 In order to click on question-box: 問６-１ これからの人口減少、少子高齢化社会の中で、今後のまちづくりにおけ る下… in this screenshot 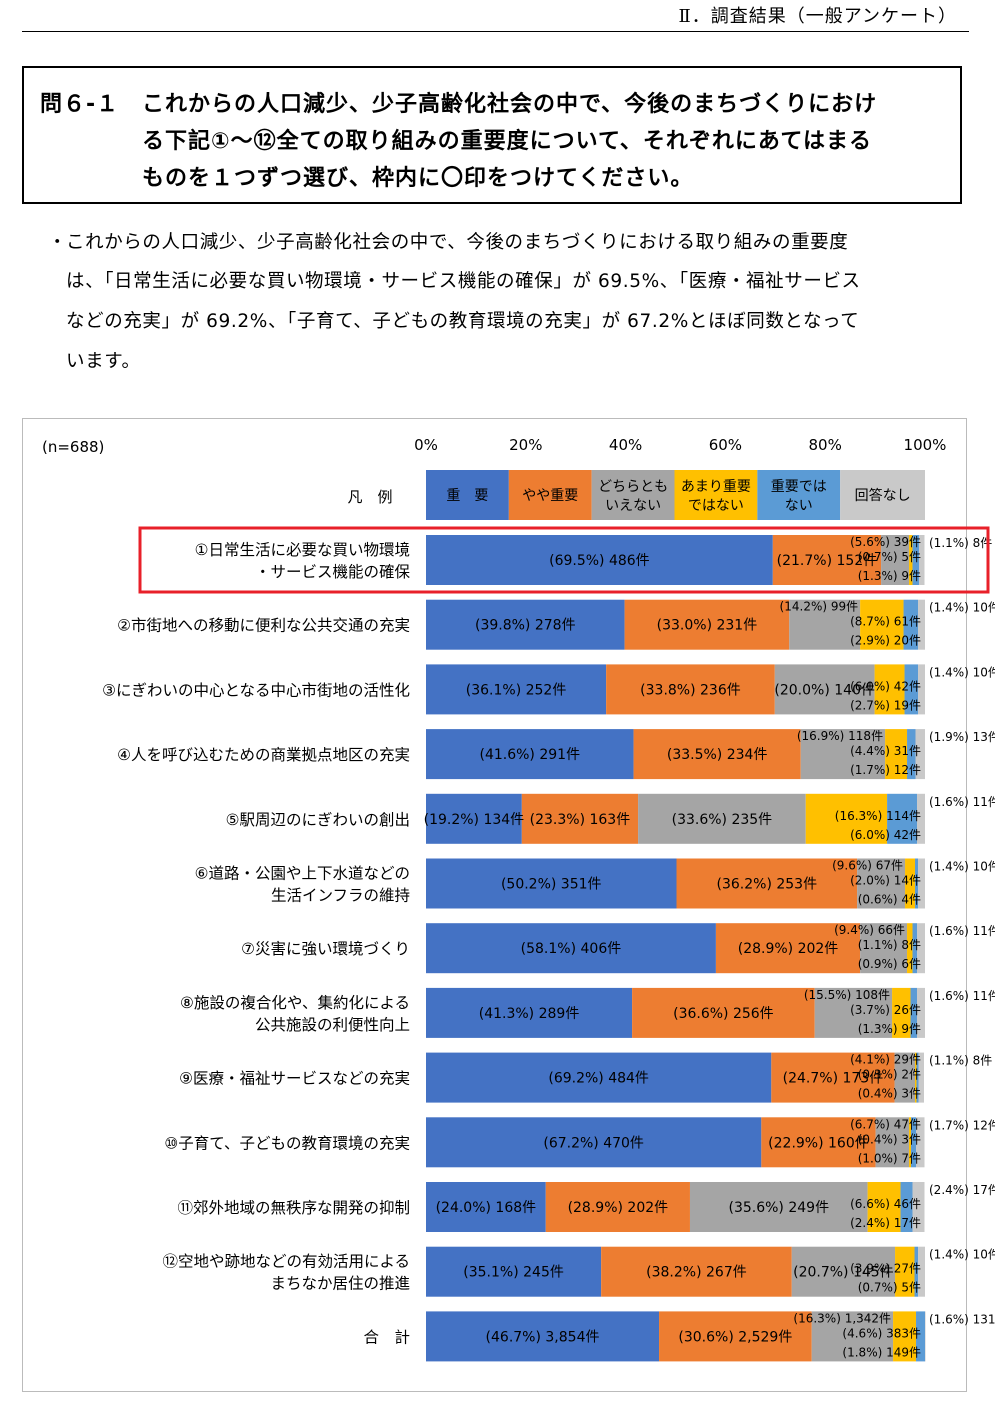, I will do `click(492, 135)`.